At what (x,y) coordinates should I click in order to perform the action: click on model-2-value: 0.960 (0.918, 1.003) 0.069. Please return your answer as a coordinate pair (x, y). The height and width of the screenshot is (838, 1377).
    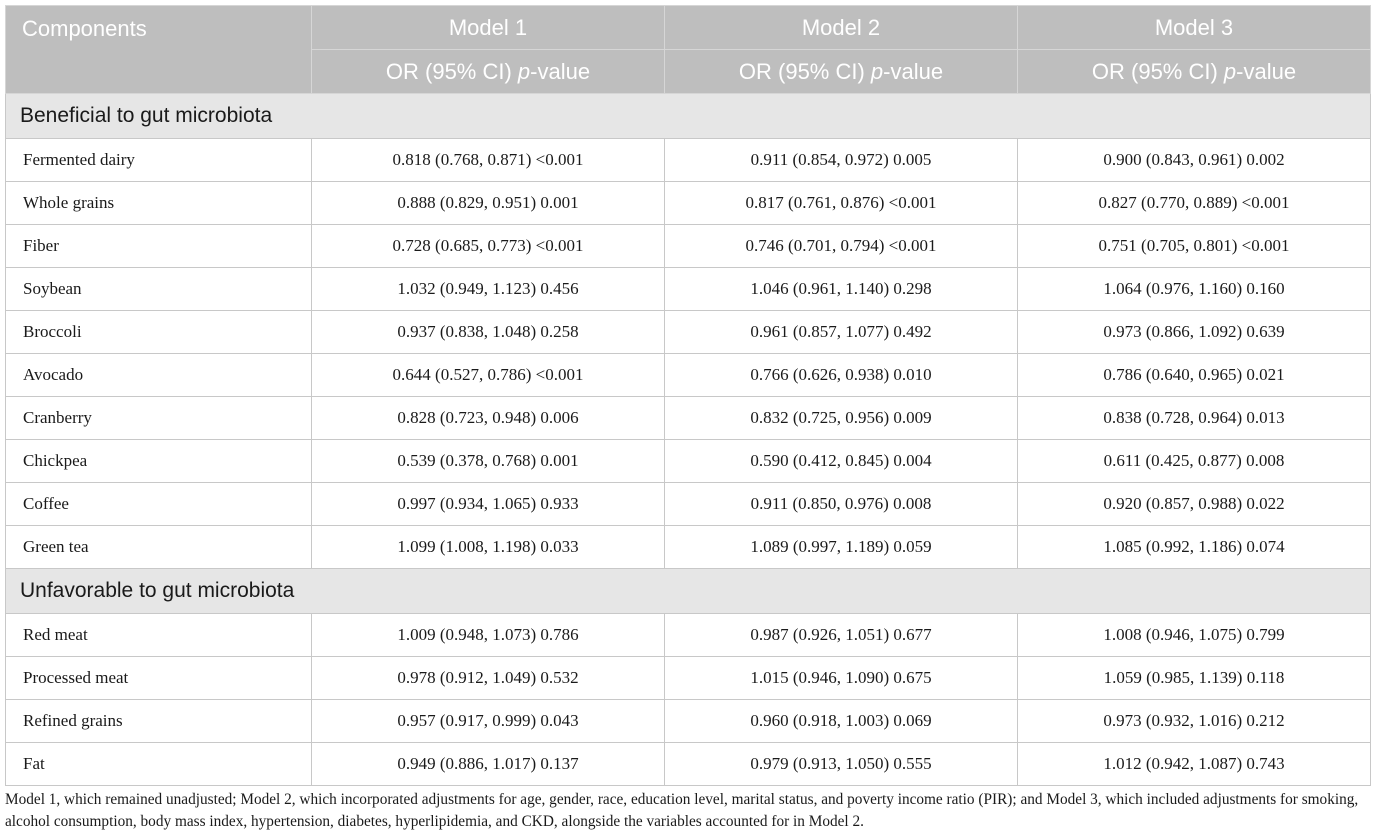
    Looking at the image, I should click on (841, 721).